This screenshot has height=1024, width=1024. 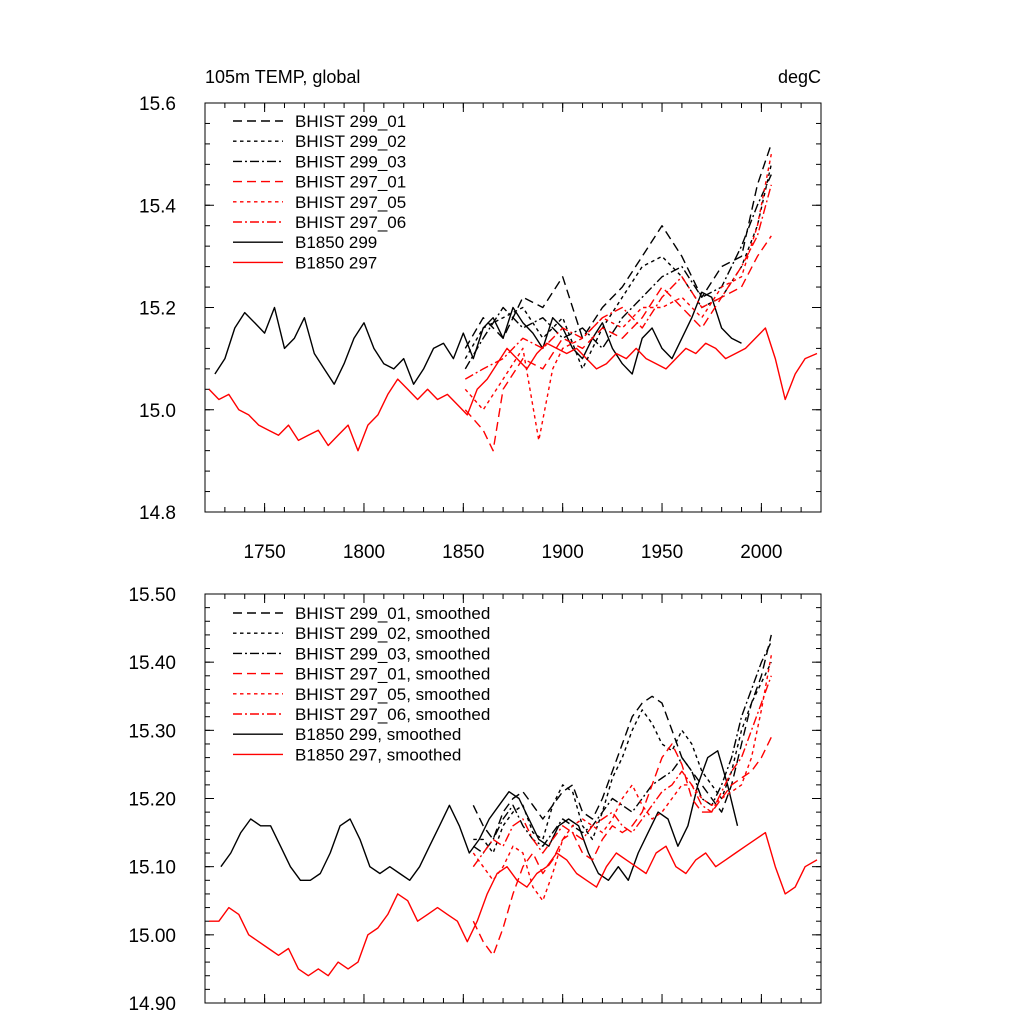 I want to click on bottom-series-line-bhist-297-06-smoothed, so click(x=622, y=771).